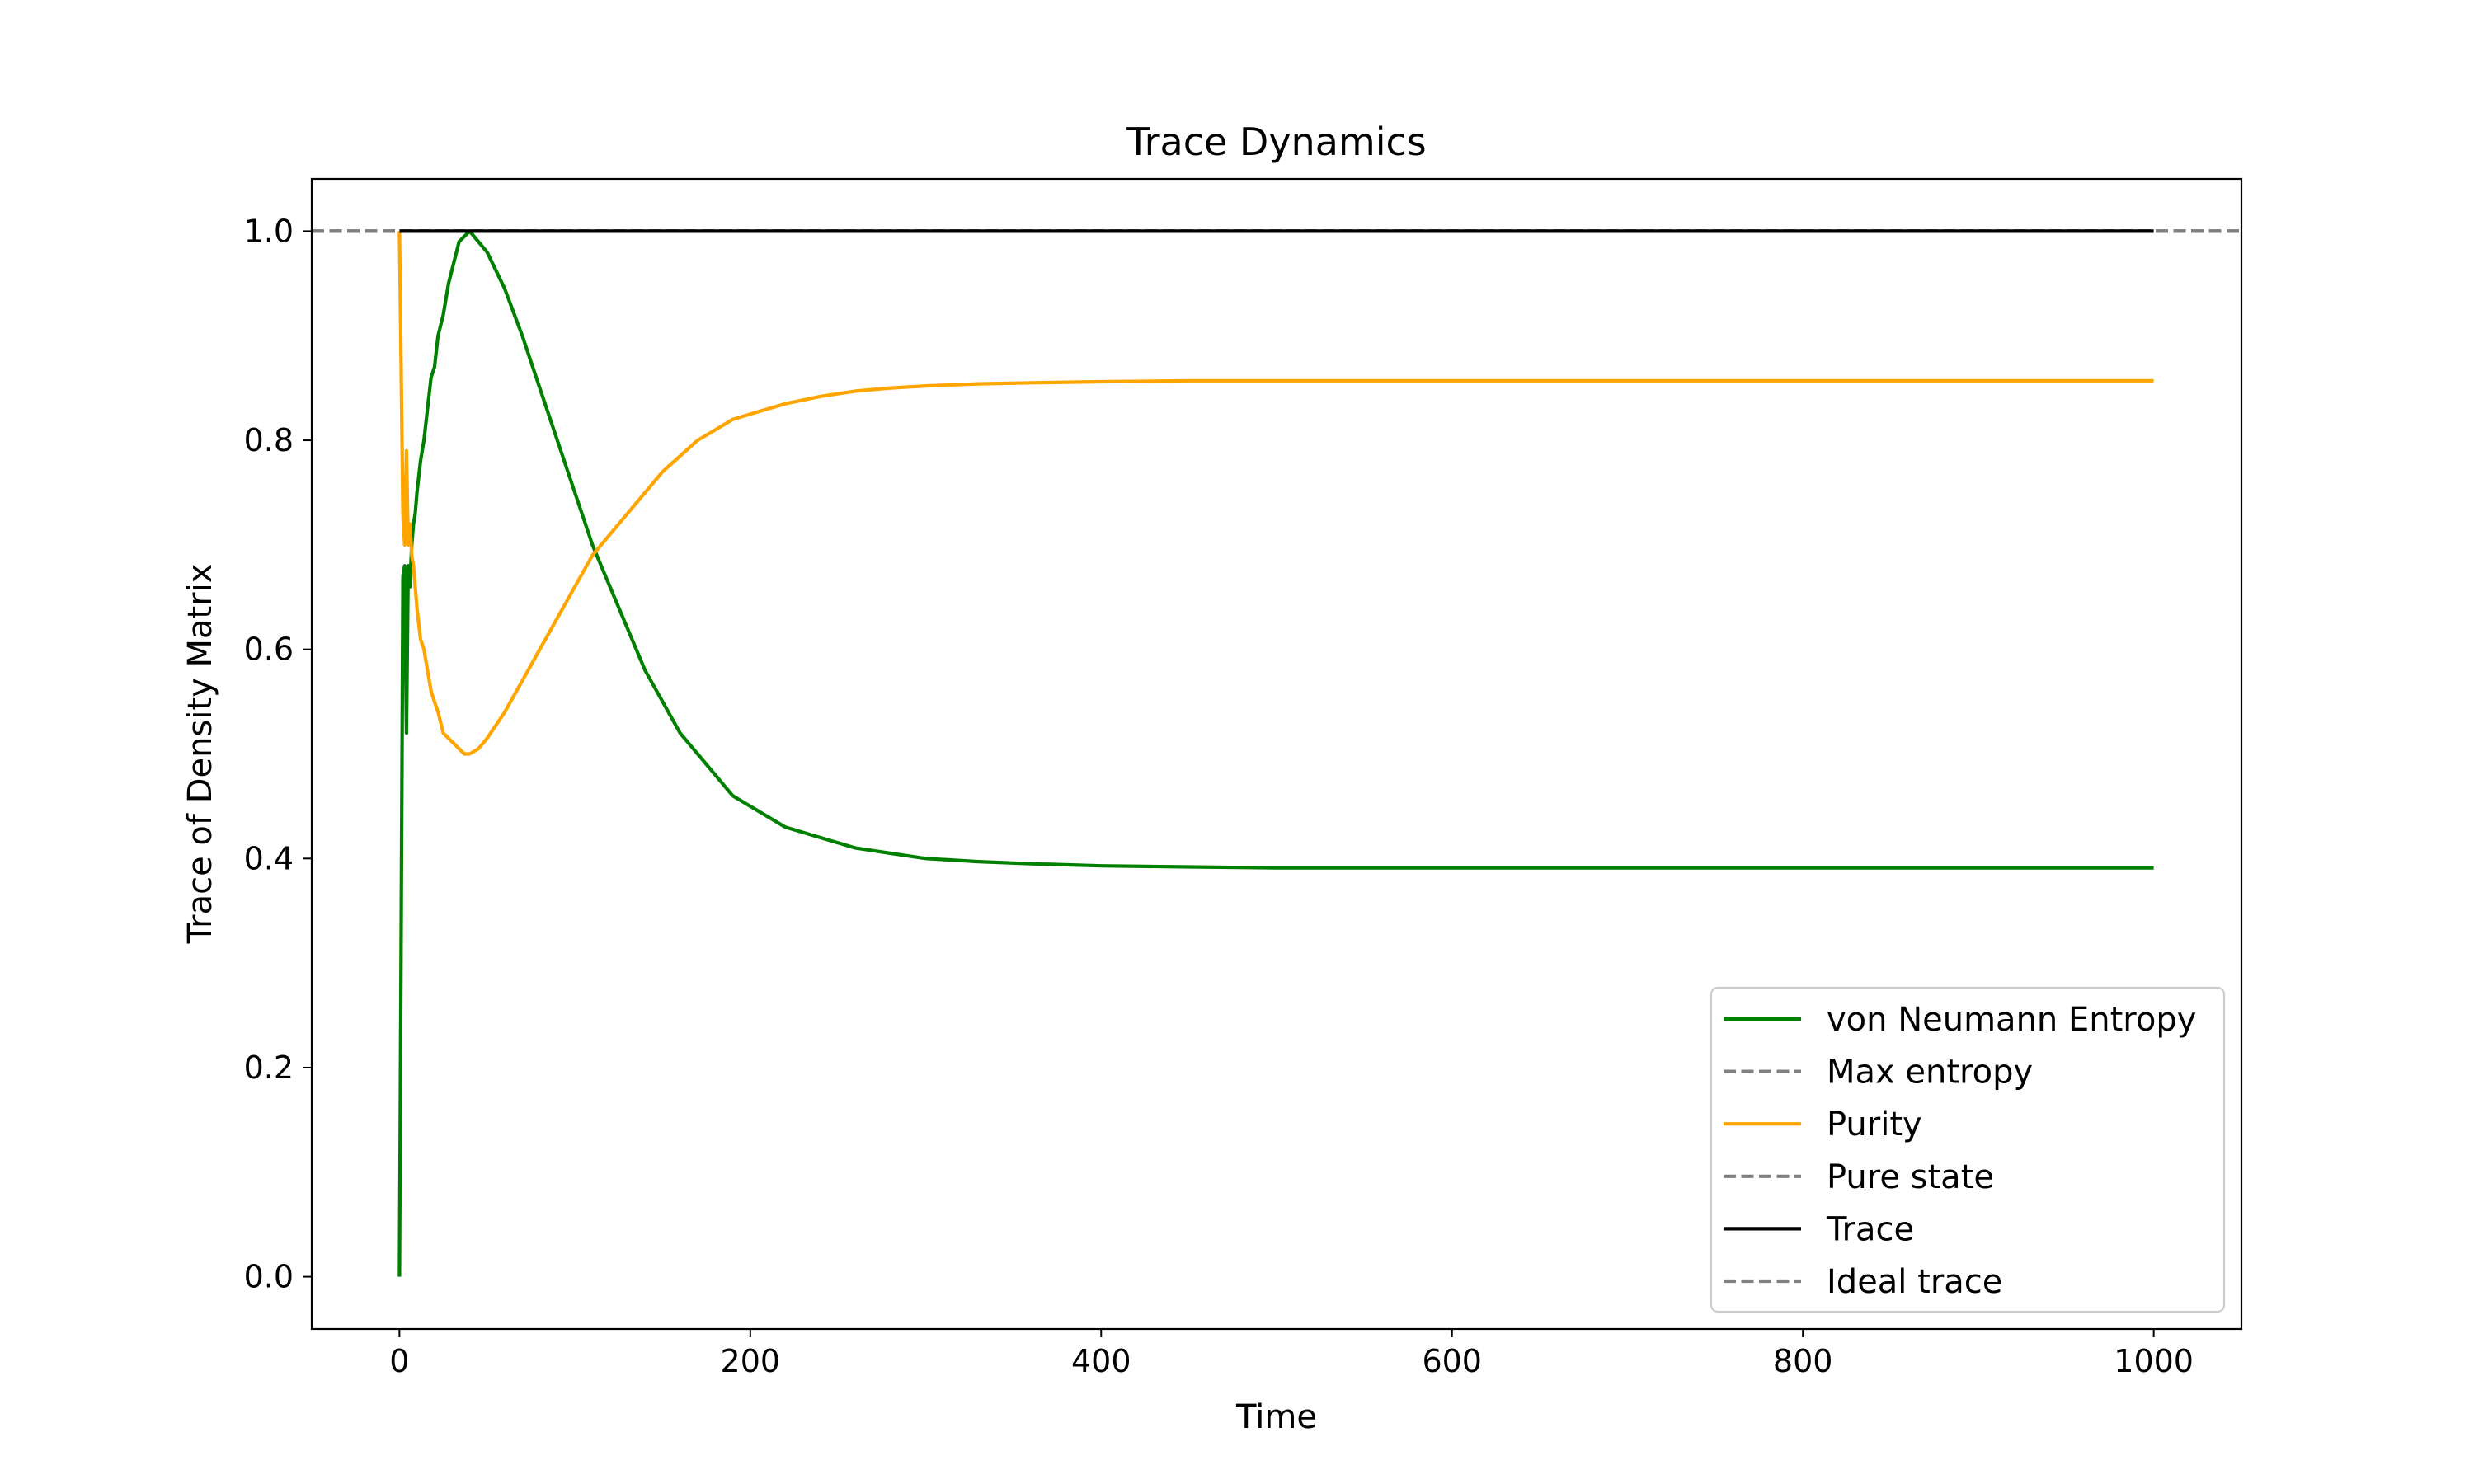 The image size is (2474, 1484). What do you see at coordinates (1930, 1073) in the screenshot?
I see `legend-label-max-entropy: Max entropy` at bounding box center [1930, 1073].